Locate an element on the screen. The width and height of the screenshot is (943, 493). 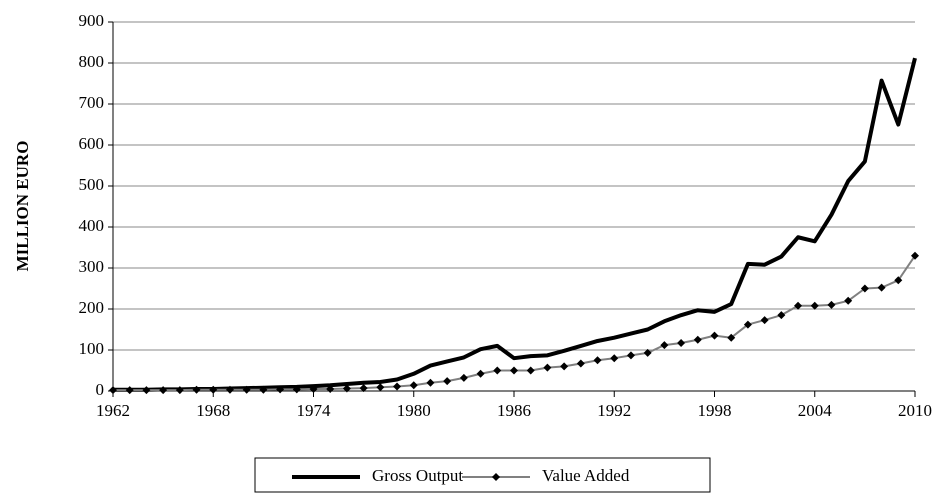
y-tick-label: 500 is located at coordinates (92, 184).